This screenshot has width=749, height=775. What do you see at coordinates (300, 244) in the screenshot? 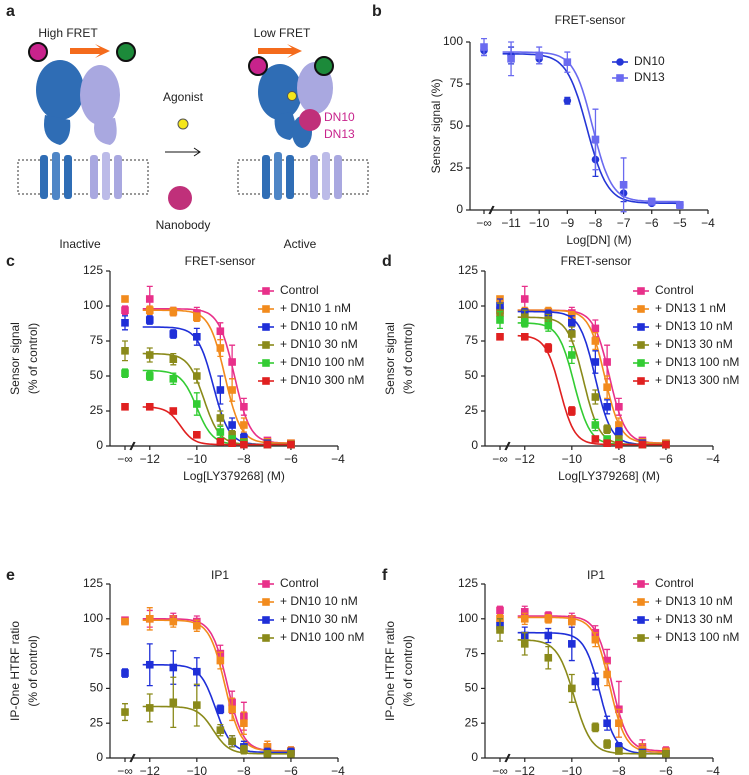
I see `label: Active` at bounding box center [300, 244].